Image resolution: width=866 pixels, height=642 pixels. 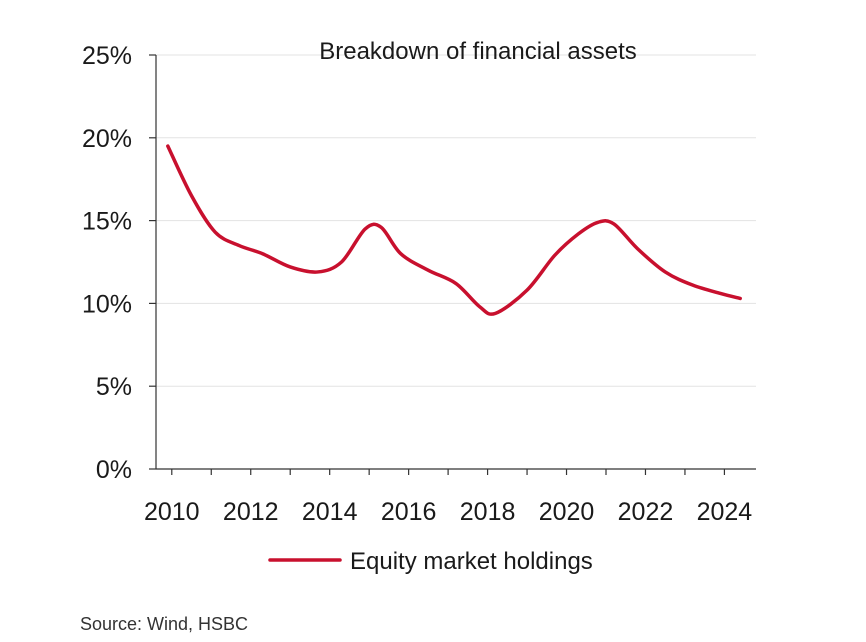 I want to click on chart-title: Breakdown of financial assets, so click(x=478, y=51).